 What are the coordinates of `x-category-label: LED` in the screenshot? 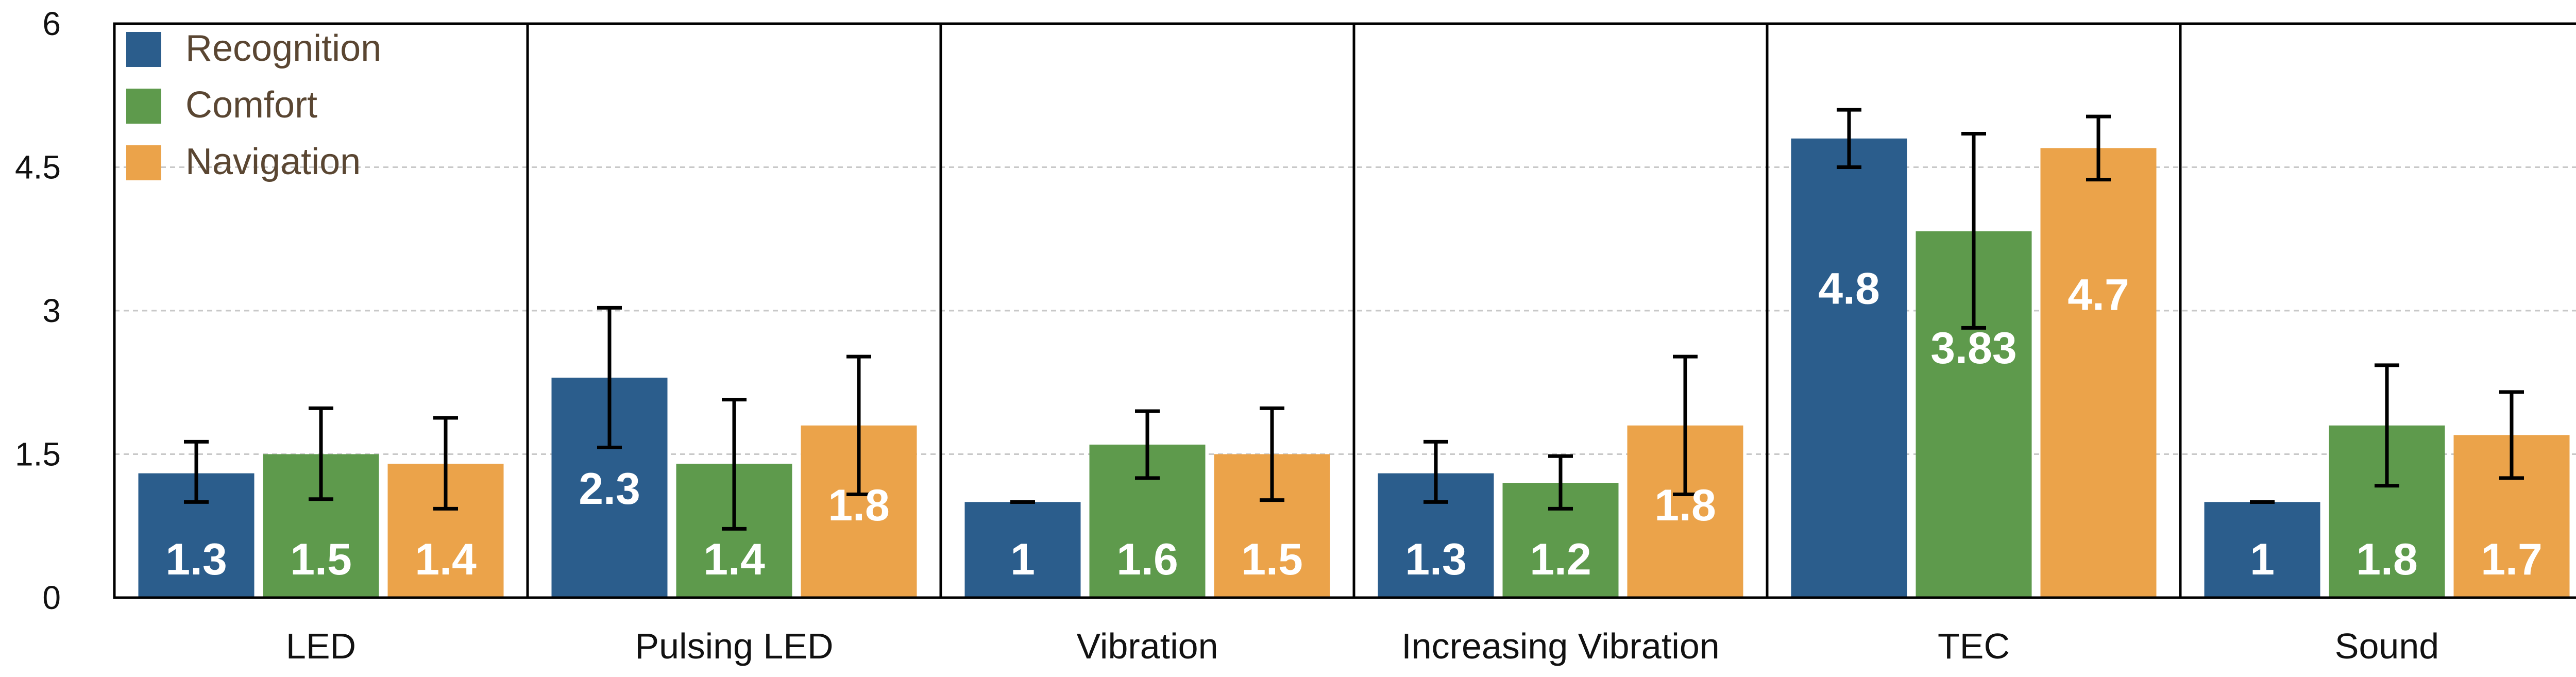 It's located at (321, 646).